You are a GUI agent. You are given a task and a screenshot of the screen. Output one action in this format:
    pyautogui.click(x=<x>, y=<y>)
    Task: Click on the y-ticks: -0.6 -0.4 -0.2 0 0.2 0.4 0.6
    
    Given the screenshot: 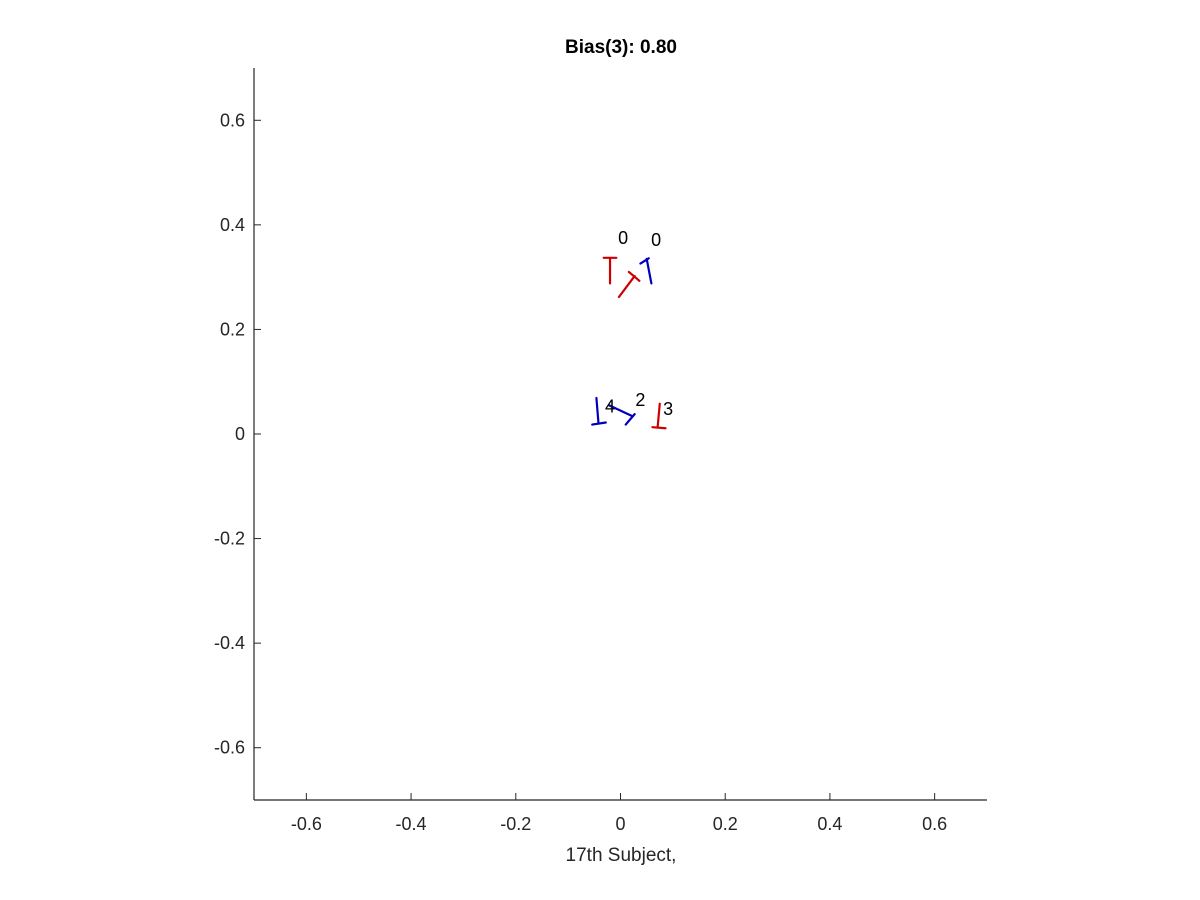 What is the action you would take?
    pyautogui.click(x=237, y=434)
    